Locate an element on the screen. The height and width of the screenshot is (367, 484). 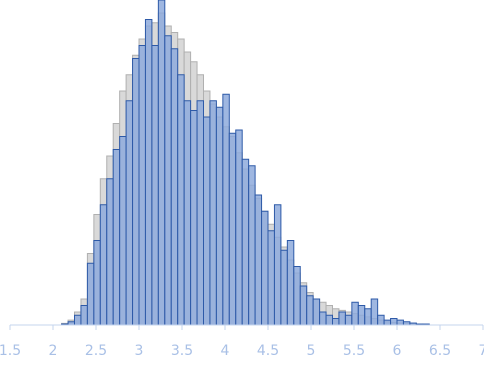
x-tick-label: 4 is located at coordinates (225, 351).